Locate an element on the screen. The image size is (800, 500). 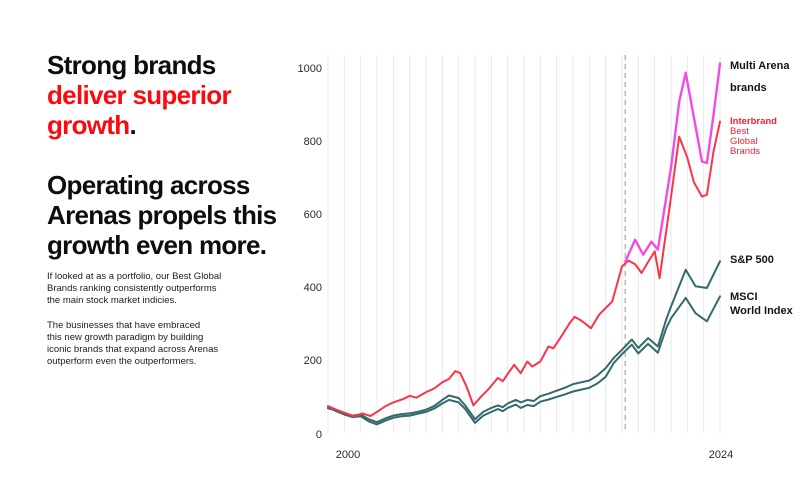
headline-line1: Strong brands is located at coordinates (131, 65).